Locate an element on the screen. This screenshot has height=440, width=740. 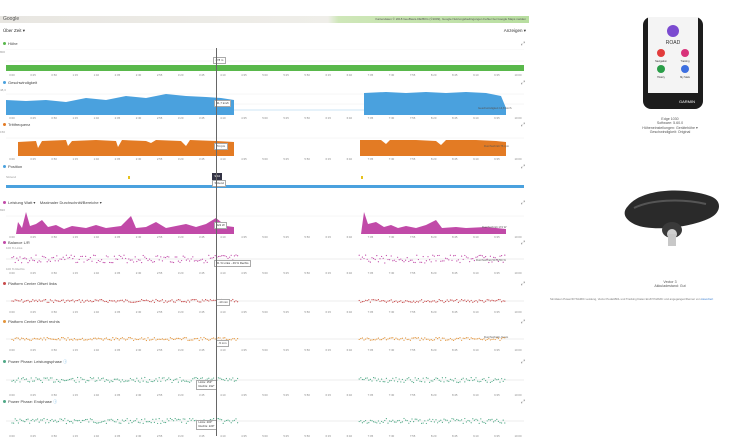
tooltip-right: Rechts: 229° is located at coordinates (206, 425).